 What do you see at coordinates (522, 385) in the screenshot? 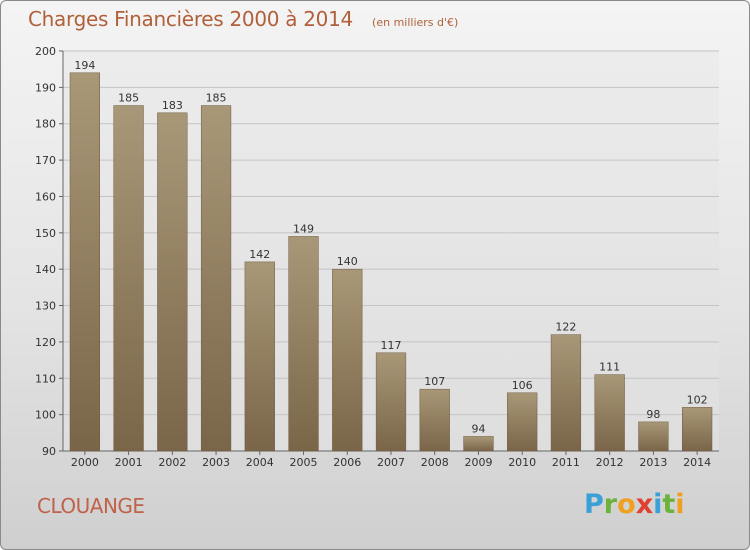
I see `data-label: 106` at bounding box center [522, 385].